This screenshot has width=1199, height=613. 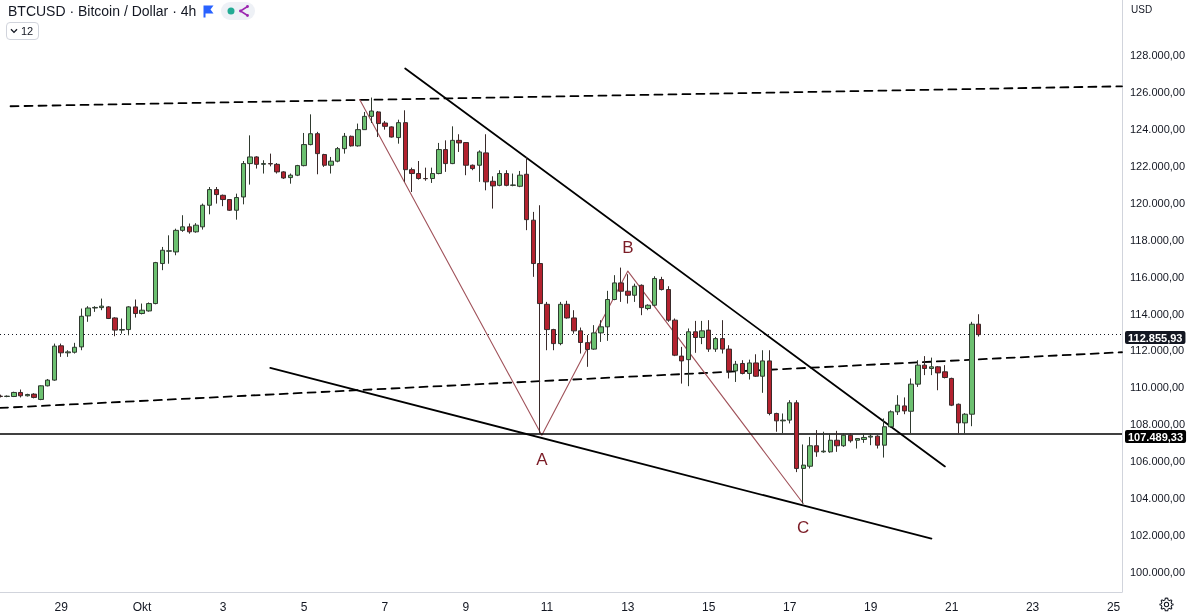 What do you see at coordinates (790, 606) in the screenshot?
I see `x-tick-label: 17` at bounding box center [790, 606].